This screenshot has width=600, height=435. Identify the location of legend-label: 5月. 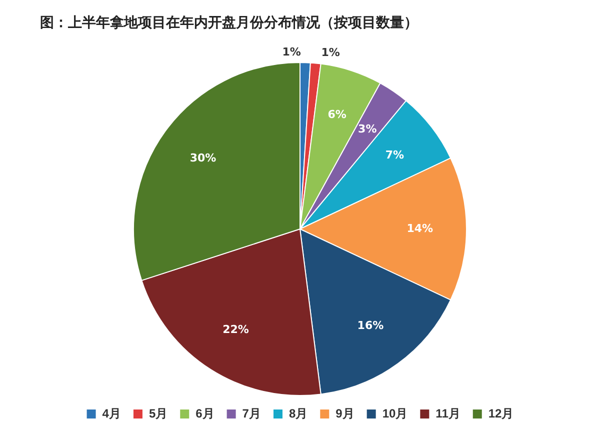
(158, 413).